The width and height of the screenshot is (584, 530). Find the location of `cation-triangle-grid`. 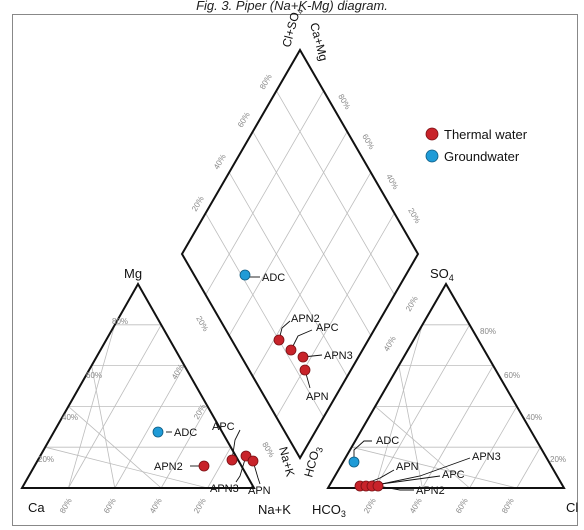

cation-triangle-grid is located at coordinates (138, 406).